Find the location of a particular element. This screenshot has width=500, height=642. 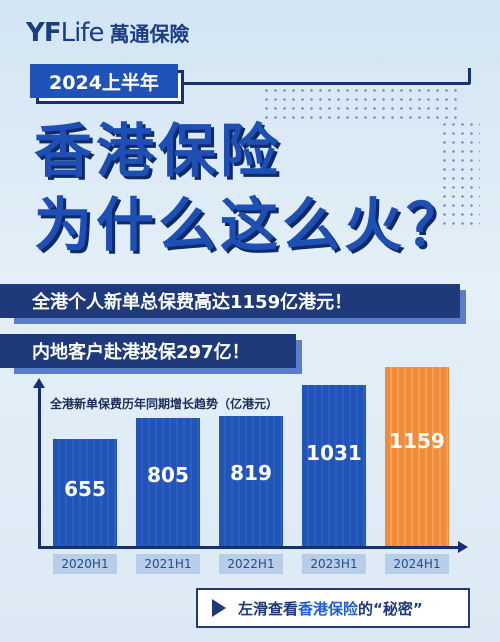

play-icon is located at coordinates (219, 608).